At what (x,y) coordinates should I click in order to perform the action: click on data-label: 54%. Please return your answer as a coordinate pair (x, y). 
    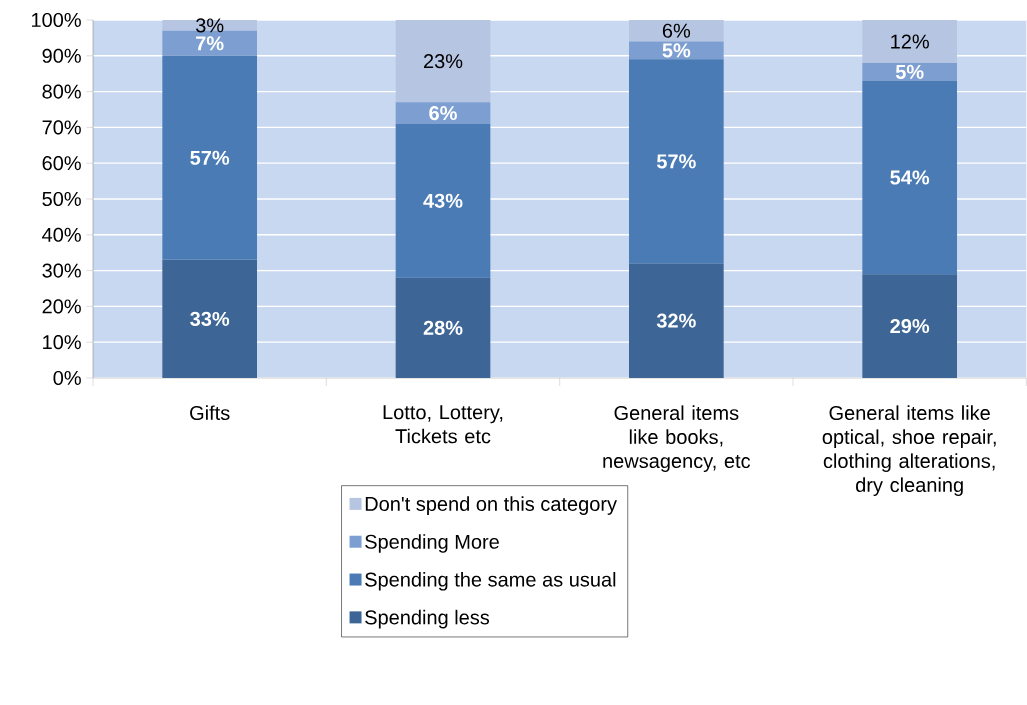
    Looking at the image, I should click on (910, 177).